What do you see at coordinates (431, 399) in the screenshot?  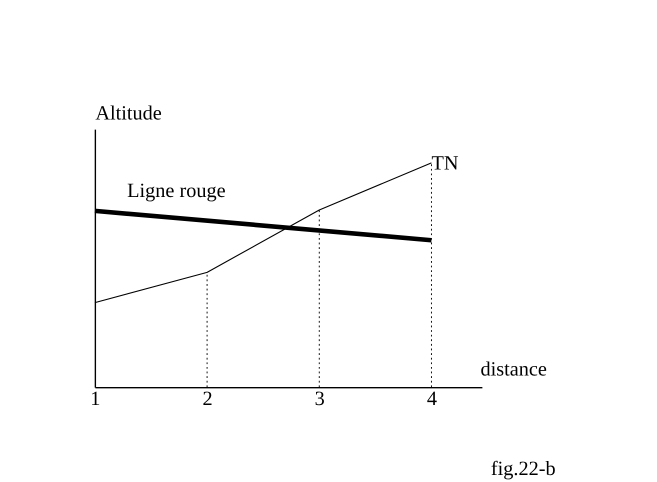 I see `x-tick-label: 4` at bounding box center [431, 399].